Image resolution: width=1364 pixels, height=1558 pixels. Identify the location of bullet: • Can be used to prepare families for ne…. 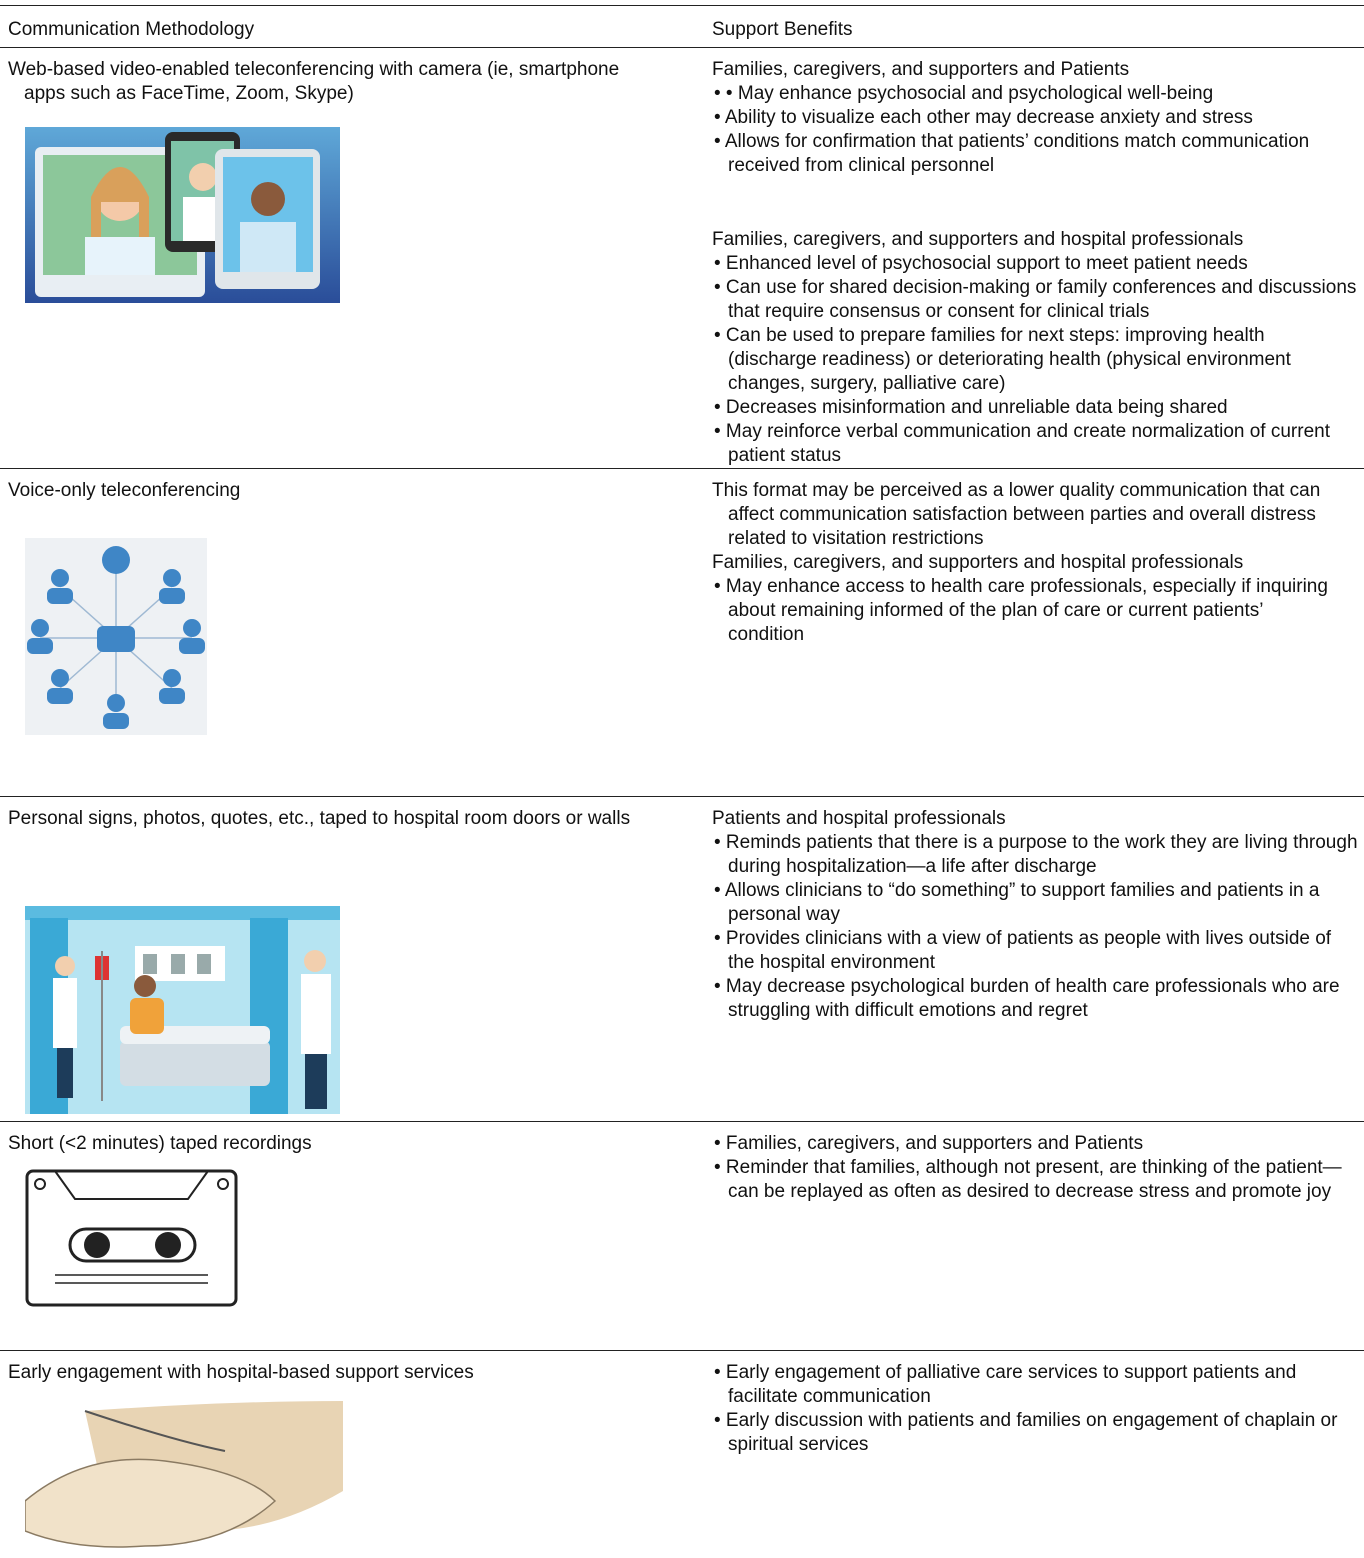
(1002, 359).